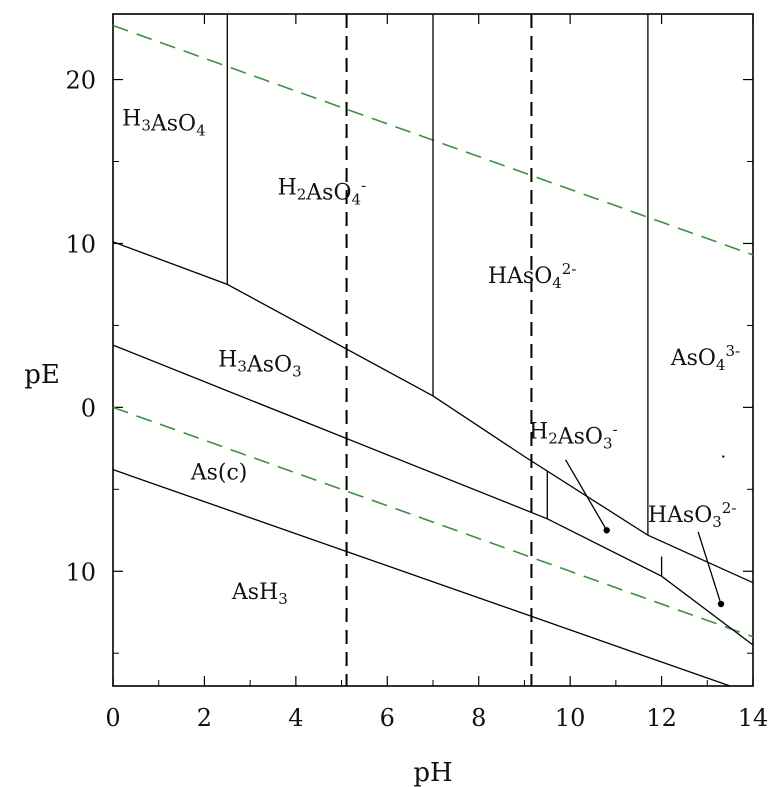 The image size is (780, 787). Describe the element at coordinates (432, 772) in the screenshot. I see `x-axis-title: pH` at that location.